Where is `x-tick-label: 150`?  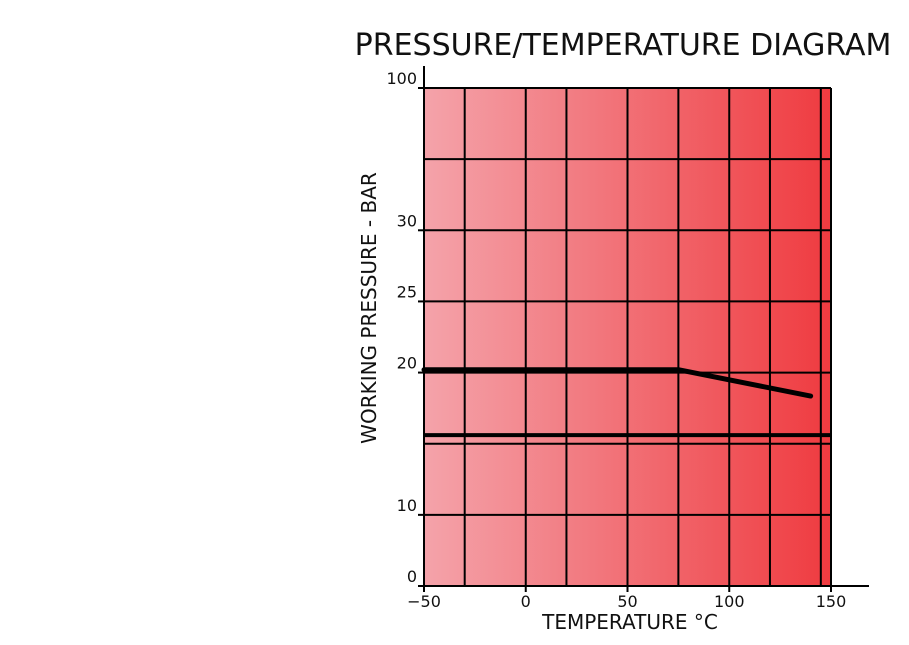
x-tick-label: 150 is located at coordinates (831, 601).